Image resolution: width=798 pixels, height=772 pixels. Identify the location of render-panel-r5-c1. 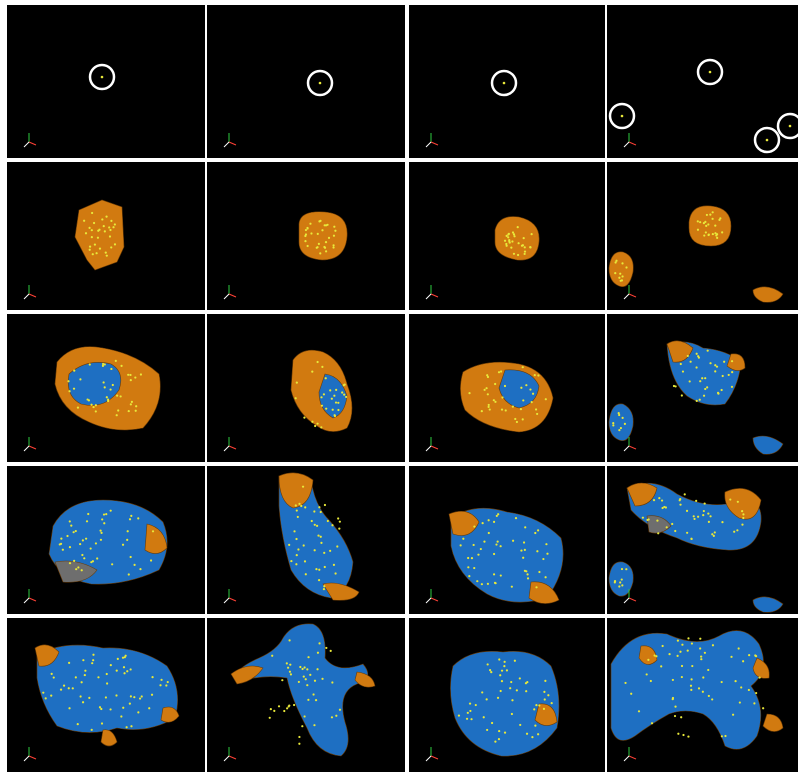
(106, 695).